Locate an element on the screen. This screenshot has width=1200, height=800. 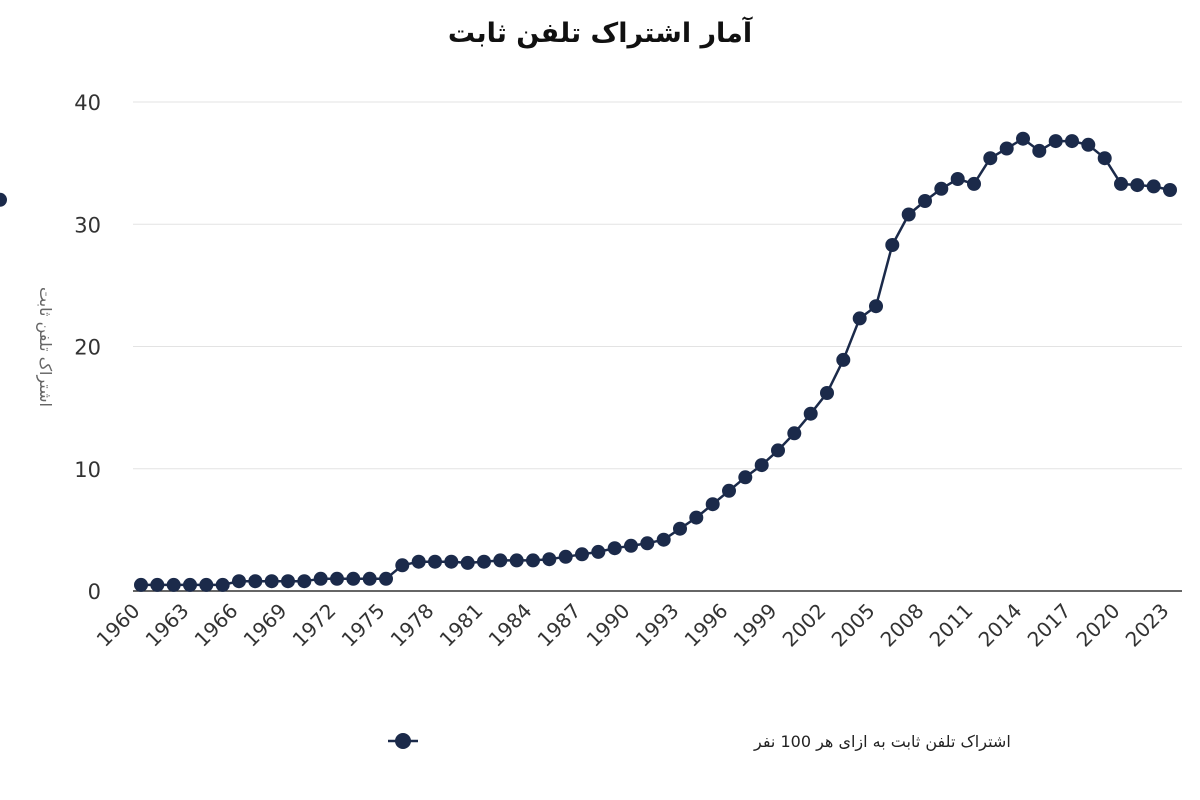
legend-label: اشتراک تلفن ثابت به ازای هر 100 نفر is located at coordinates (882, 742).